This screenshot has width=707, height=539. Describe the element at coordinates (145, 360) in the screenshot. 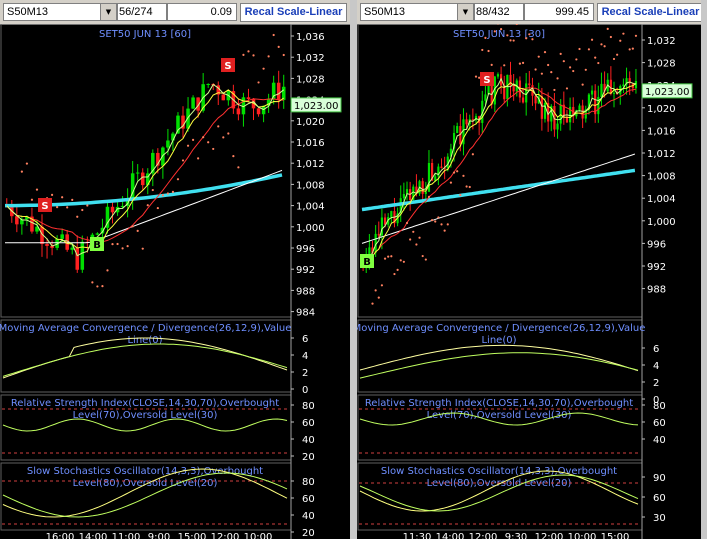

I see `macd-signal-line` at that location.